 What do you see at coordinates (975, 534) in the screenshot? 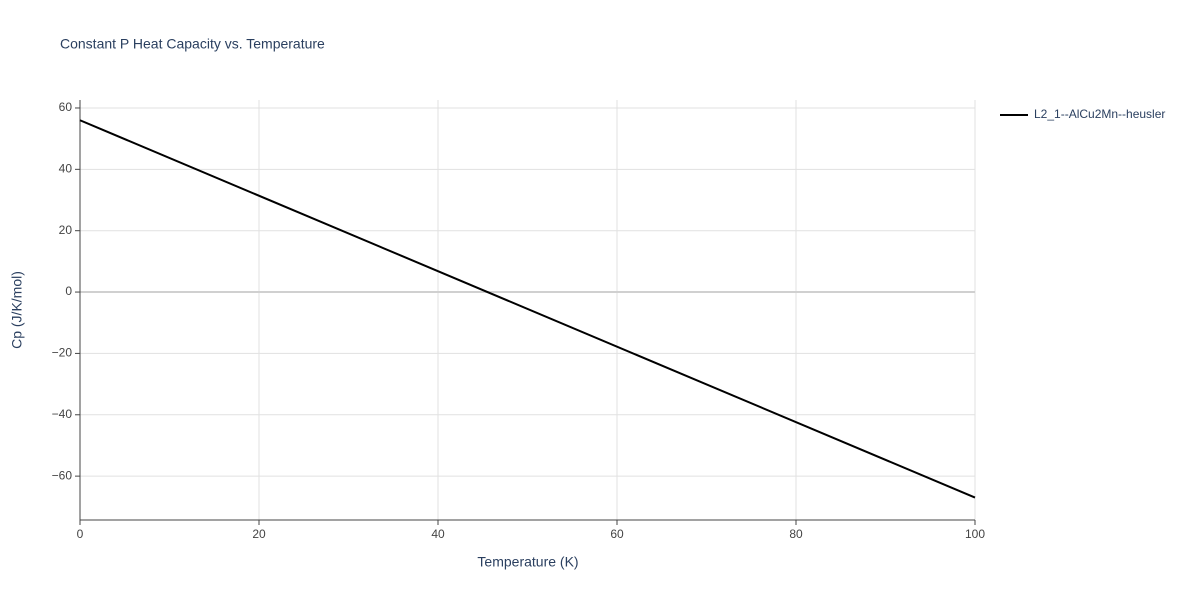
I see `x-tick-label: 100` at bounding box center [975, 534].